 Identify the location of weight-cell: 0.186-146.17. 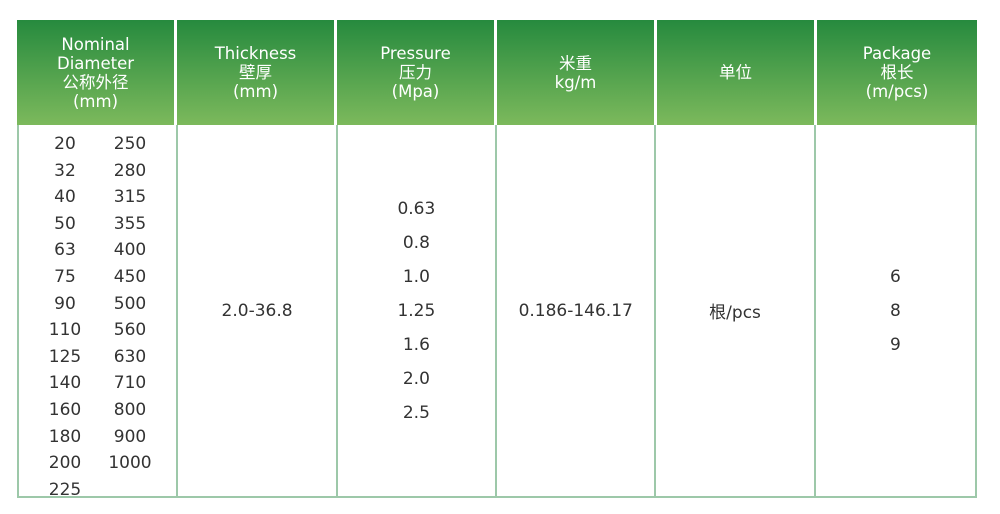
(577, 310).